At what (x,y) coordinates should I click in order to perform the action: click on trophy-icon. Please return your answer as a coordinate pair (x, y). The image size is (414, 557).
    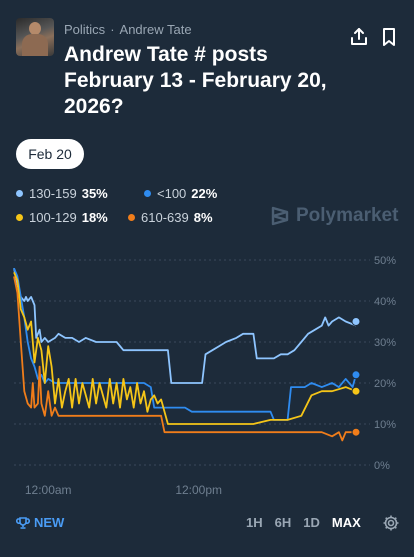
    Looking at the image, I should click on (23, 522).